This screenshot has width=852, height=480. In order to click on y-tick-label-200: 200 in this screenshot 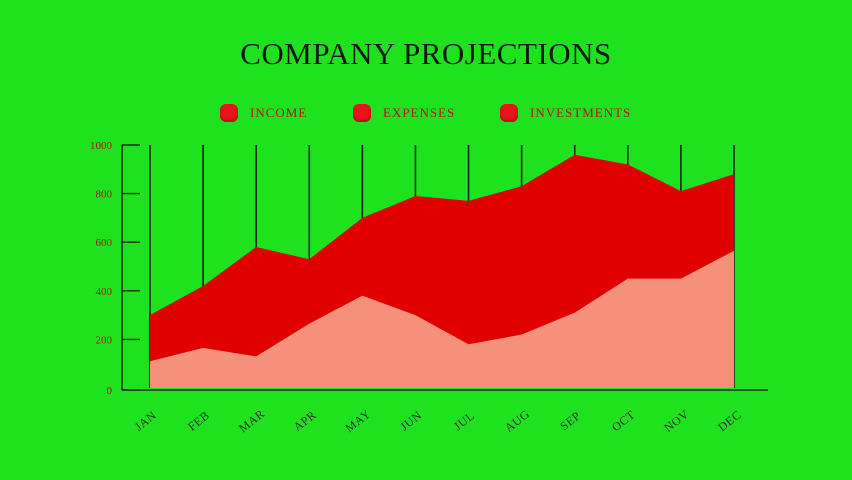, I will do `click(104, 340)`.